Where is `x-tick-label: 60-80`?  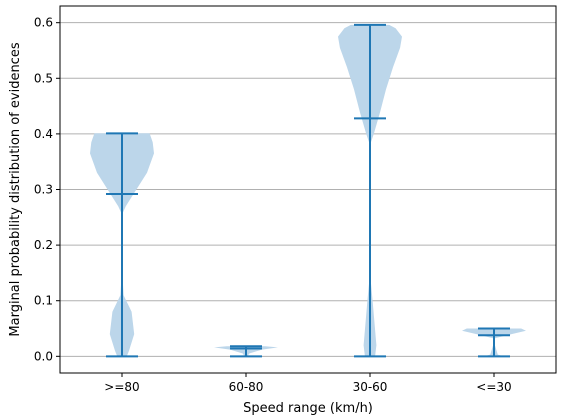
x-tick-label: 60-80 is located at coordinates (246, 387).